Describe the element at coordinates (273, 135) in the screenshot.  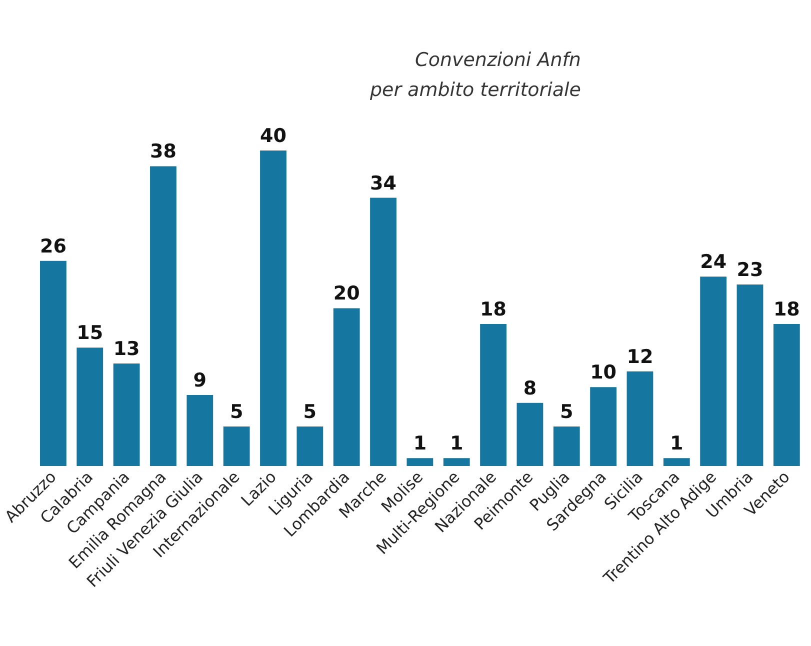
I see `data-label: 40` at that location.